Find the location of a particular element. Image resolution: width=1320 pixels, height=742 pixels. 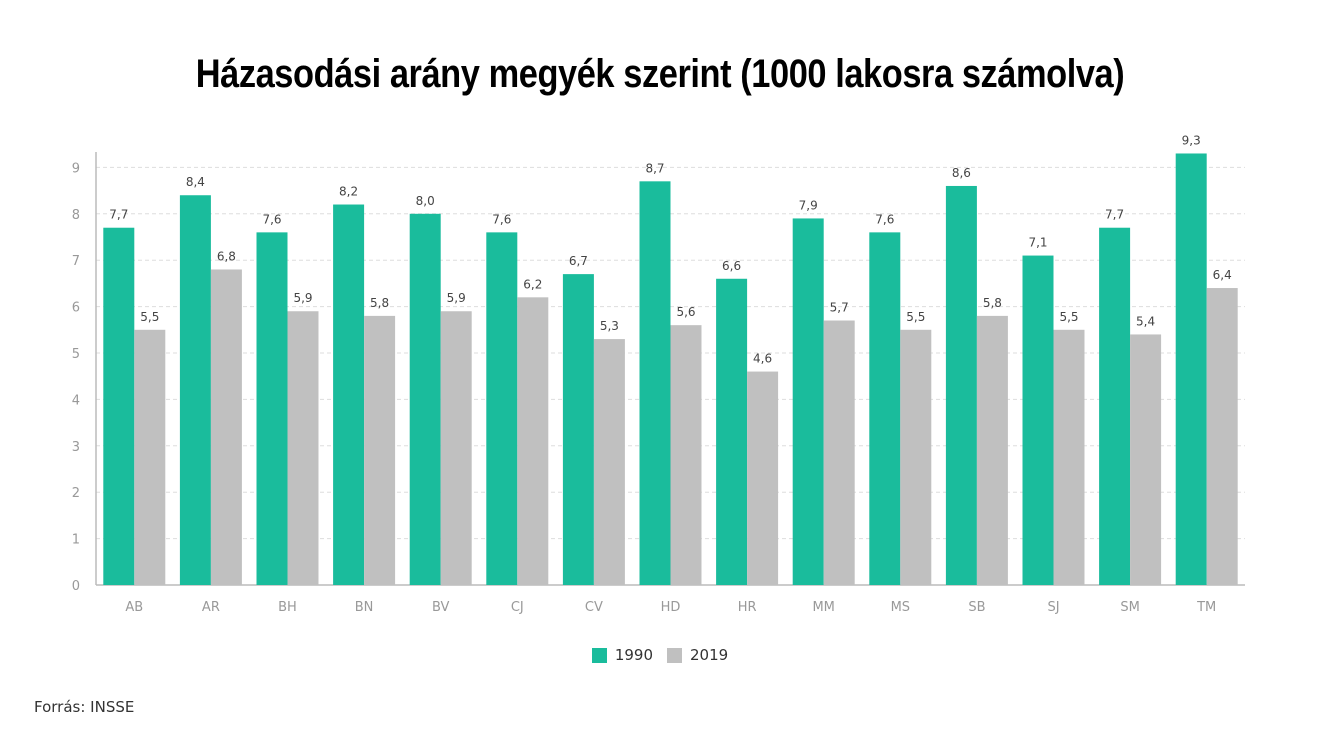

y-tick-label: 0 is located at coordinates (76, 586).